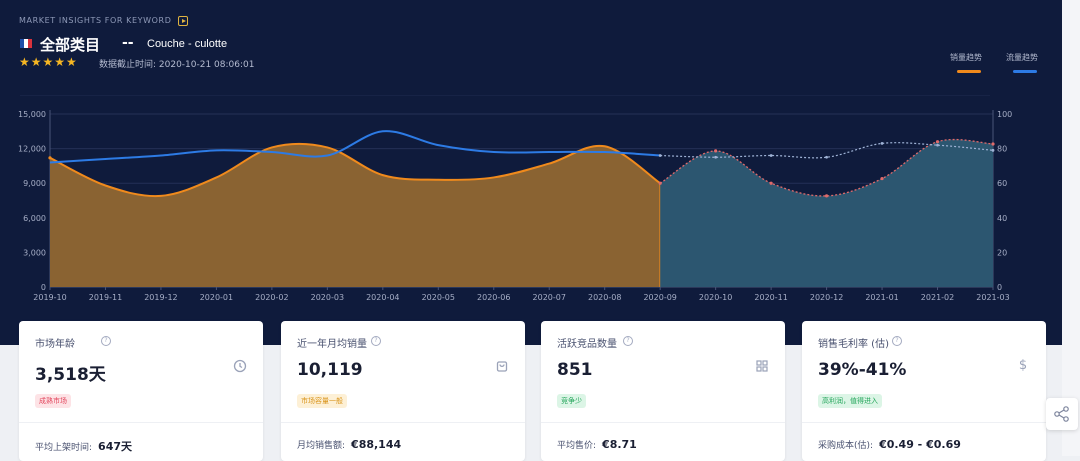 The height and width of the screenshot is (461, 1080). I want to click on share-button, so click(1062, 414).